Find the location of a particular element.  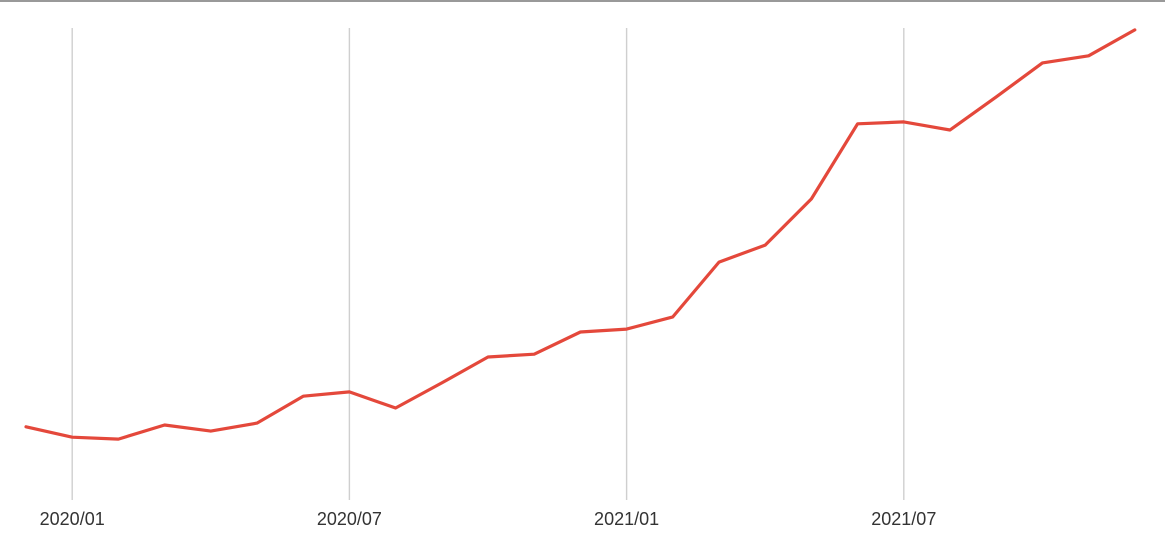

x-axis-label: 2021/01 is located at coordinates (627, 519).